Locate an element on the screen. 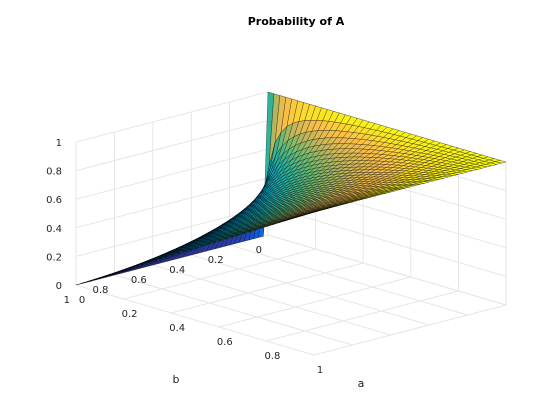 Image resolution: width=560 pixels, height=420 pixels. y-tick-label: 1 is located at coordinates (67, 300).